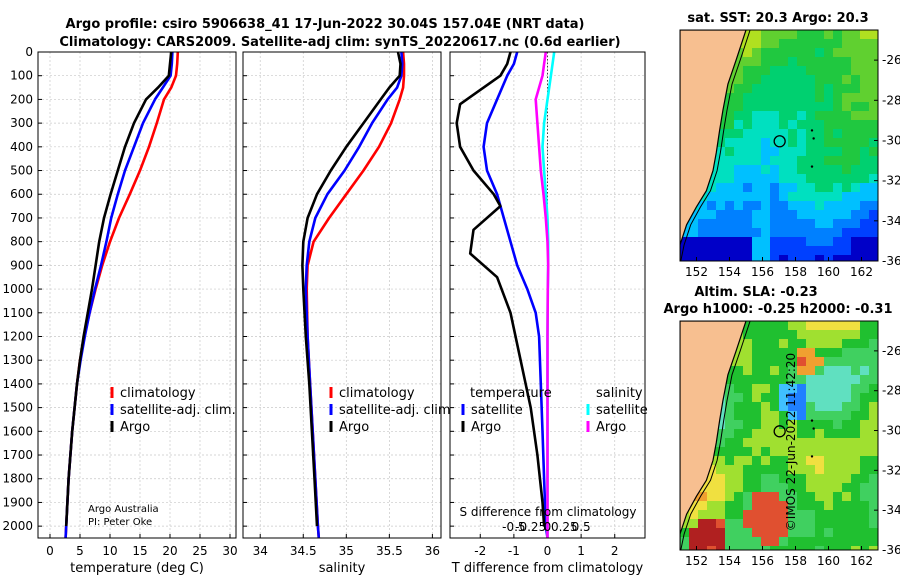 The height and width of the screenshot is (580, 900). What do you see at coordinates (21, 171) in the screenshot?
I see `y-tick-label: 500` at bounding box center [21, 171].